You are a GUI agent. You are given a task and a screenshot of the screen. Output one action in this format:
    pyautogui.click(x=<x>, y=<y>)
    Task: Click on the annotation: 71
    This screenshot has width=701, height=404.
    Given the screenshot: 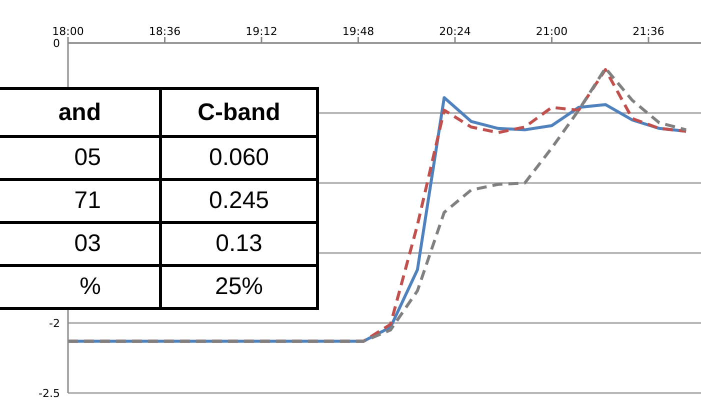 What is the action you would take?
    pyautogui.click(x=80, y=201)
    